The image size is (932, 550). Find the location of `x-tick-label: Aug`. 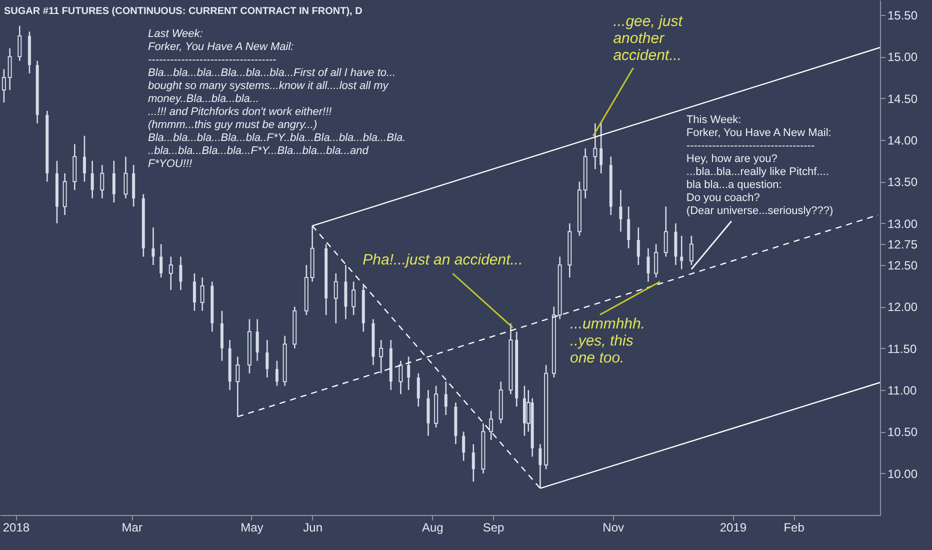

x-tick-label: Aug is located at coordinates (433, 527).